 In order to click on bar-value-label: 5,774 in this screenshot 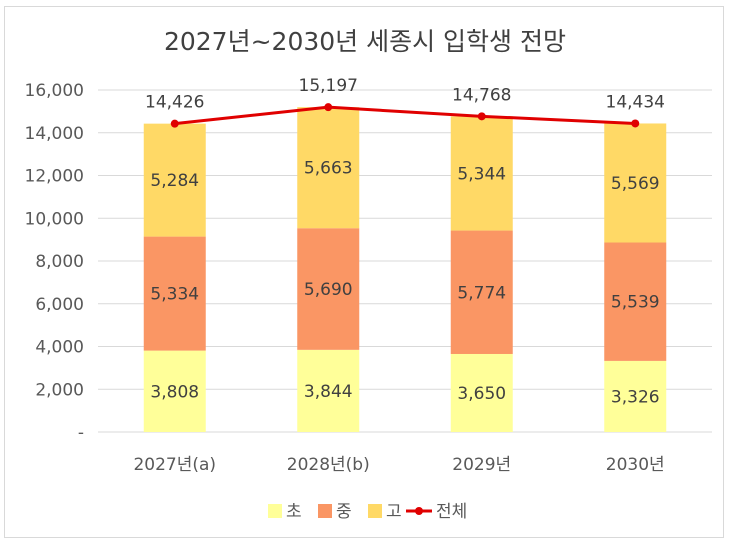, I will do `click(481, 293)`.